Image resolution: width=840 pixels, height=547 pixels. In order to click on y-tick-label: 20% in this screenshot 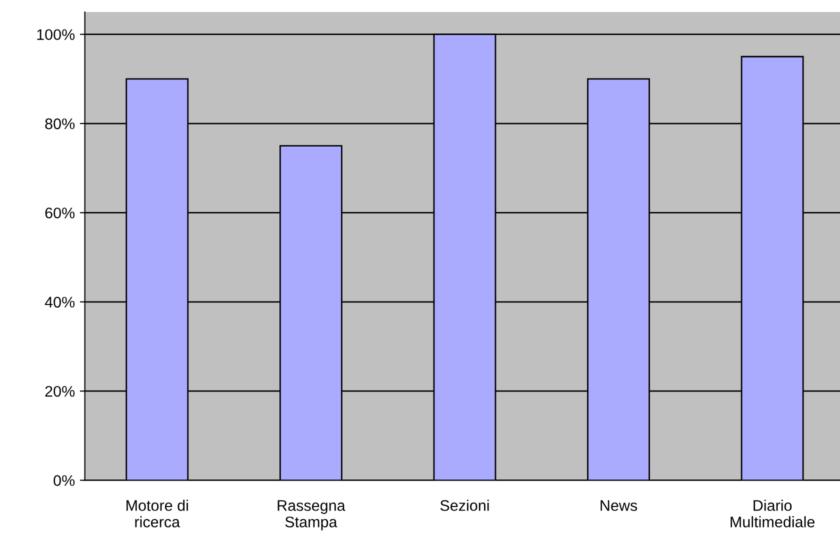, I will do `click(60, 391)`.